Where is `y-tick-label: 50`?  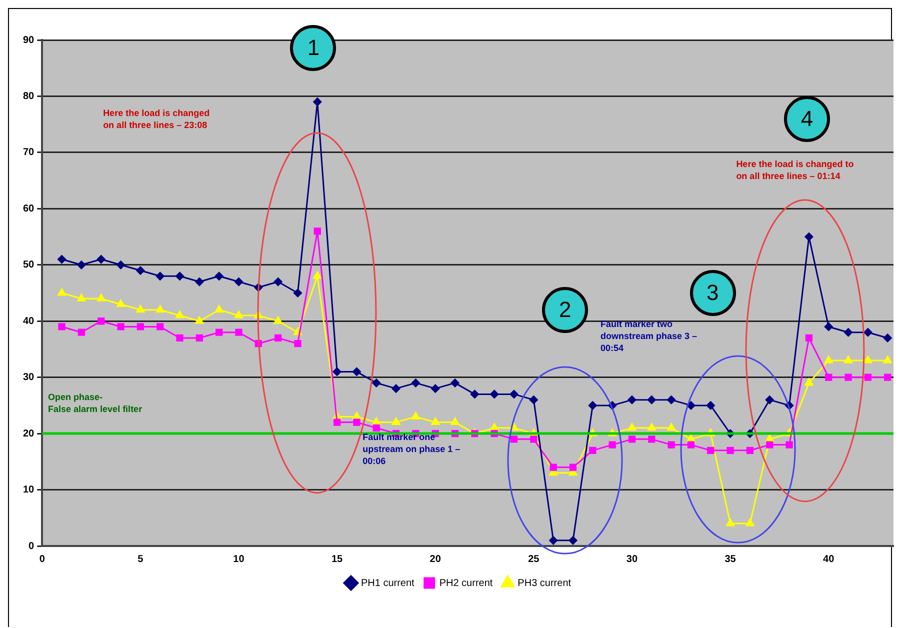
y-tick-label: 50 is located at coordinates (29, 265).